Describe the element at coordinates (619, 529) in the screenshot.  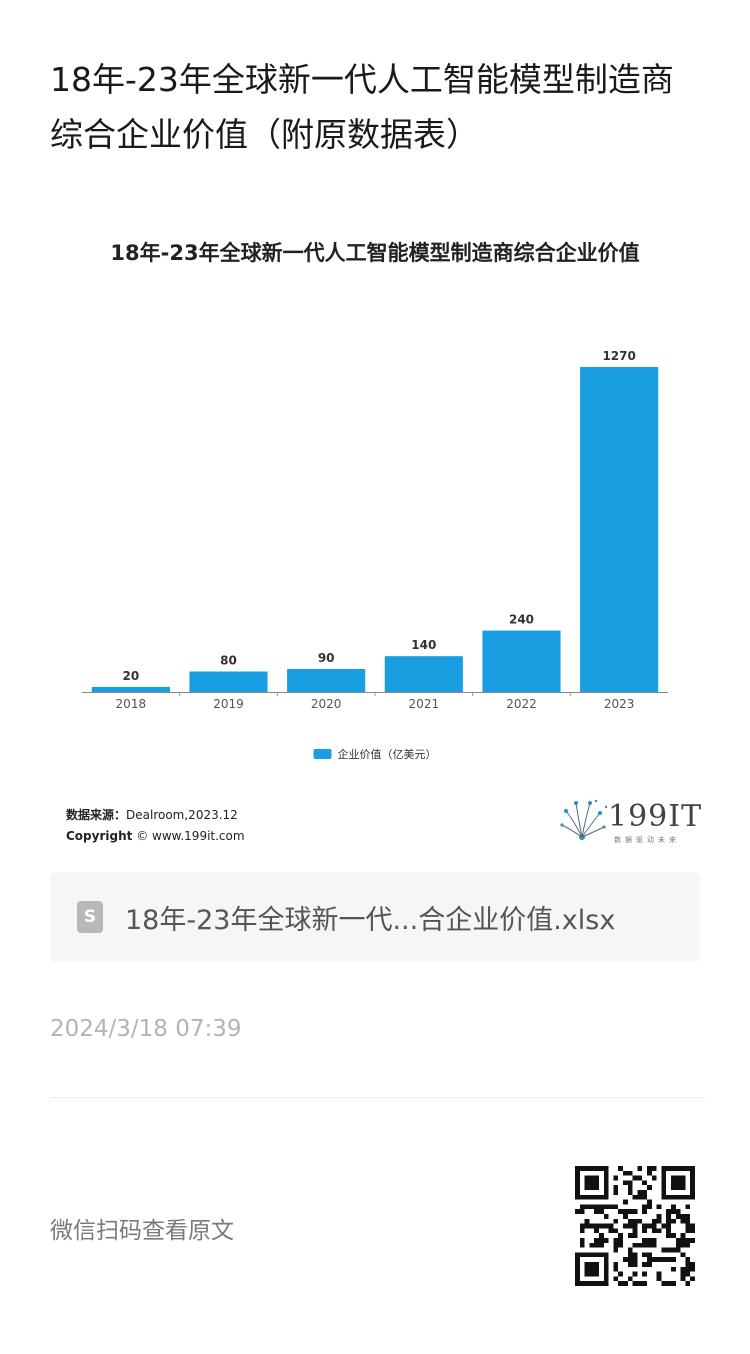
I see `bar-2023` at that location.